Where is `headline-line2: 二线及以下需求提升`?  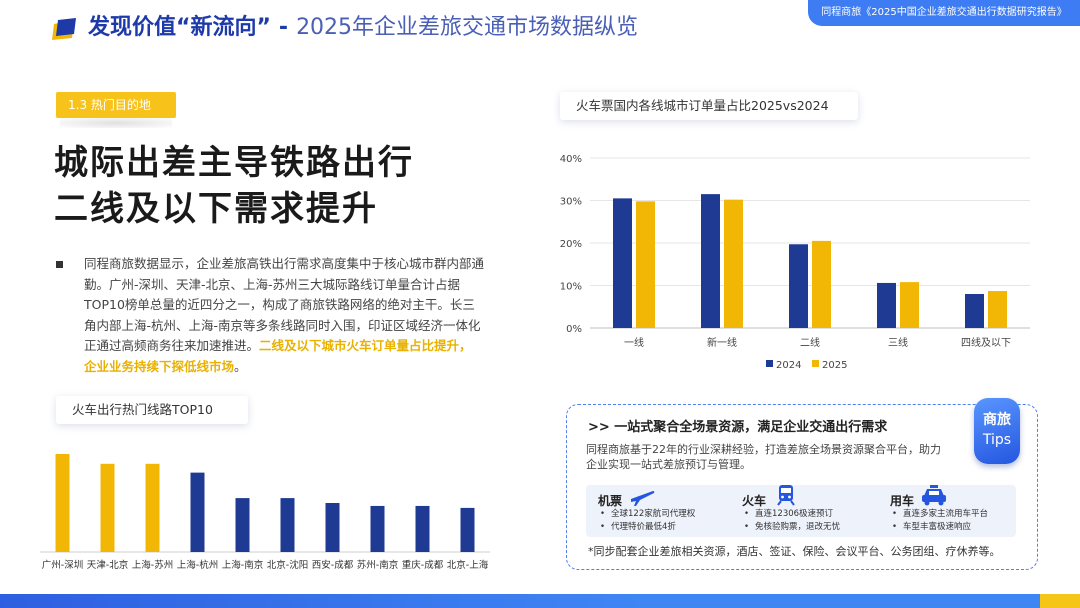
headline-line2: 二线及以下需求提升 is located at coordinates (216, 209).